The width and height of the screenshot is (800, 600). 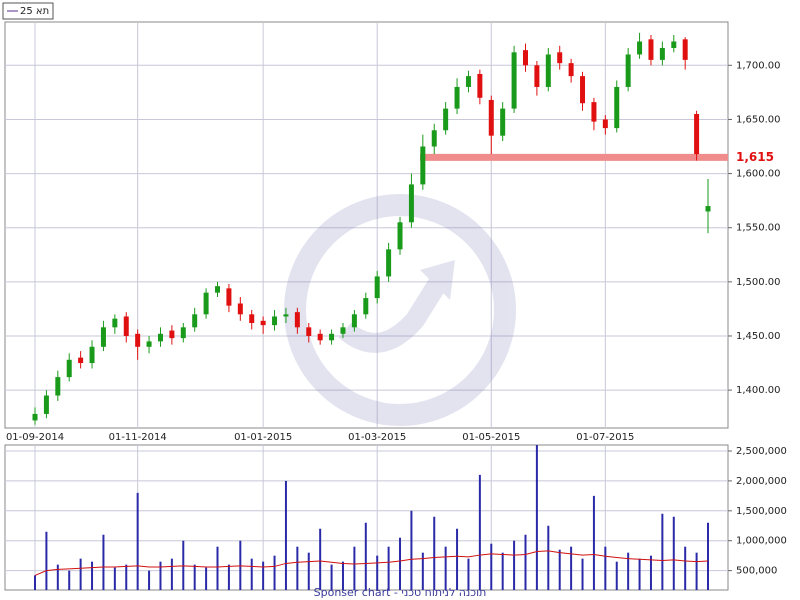 What do you see at coordinates (758, 390) in the screenshot?
I see `y-tick-label: 1,400.00` at bounding box center [758, 390].